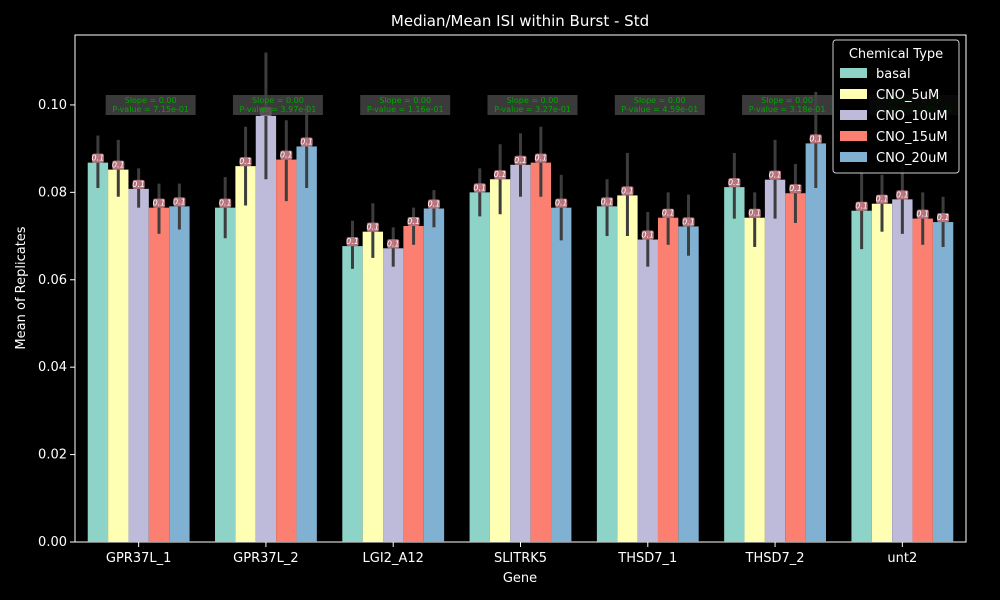 The image size is (1000, 600). What do you see at coordinates (647, 558) in the screenshot?
I see `x-tick-label: THSD7_1` at bounding box center [647, 558].